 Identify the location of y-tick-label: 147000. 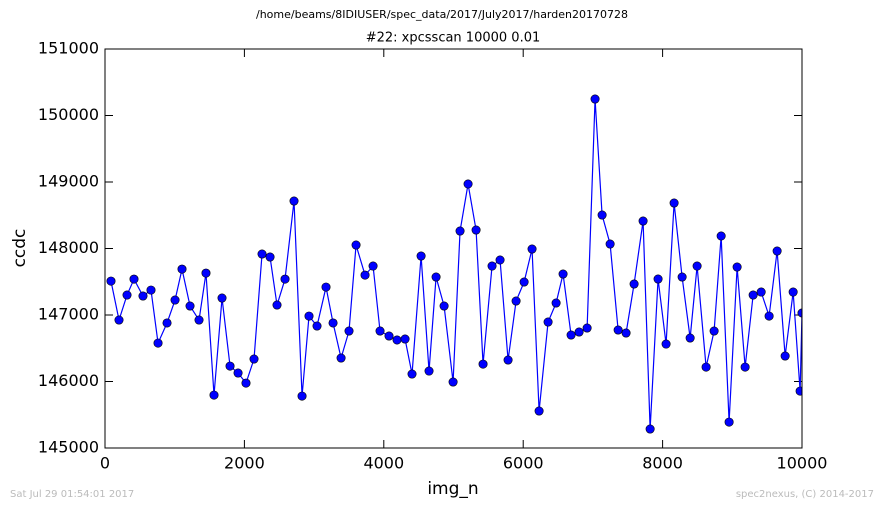
(68, 314).